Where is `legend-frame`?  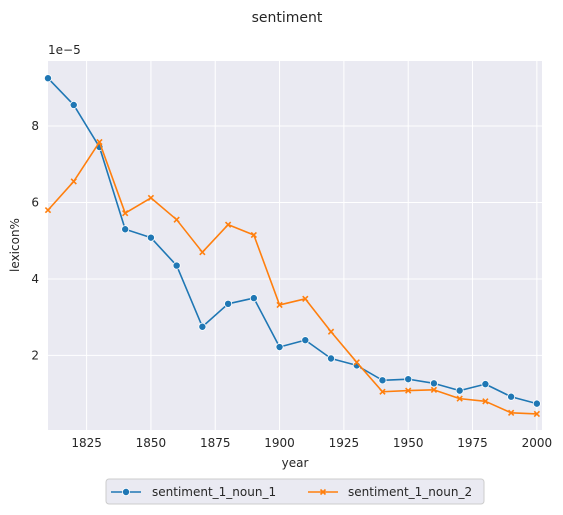 legend-frame is located at coordinates (295, 491).